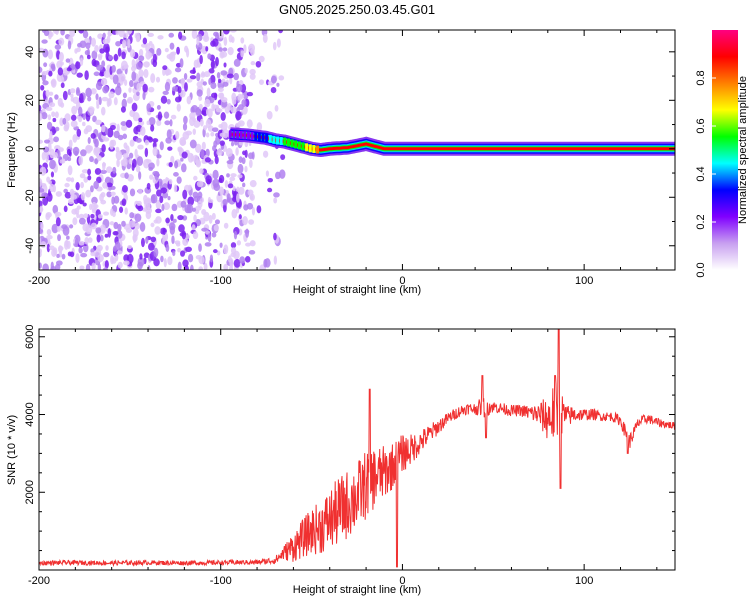  What do you see at coordinates (701, 221) in the screenshot?
I see `colorbar-tick-label: 0.2` at bounding box center [701, 221].